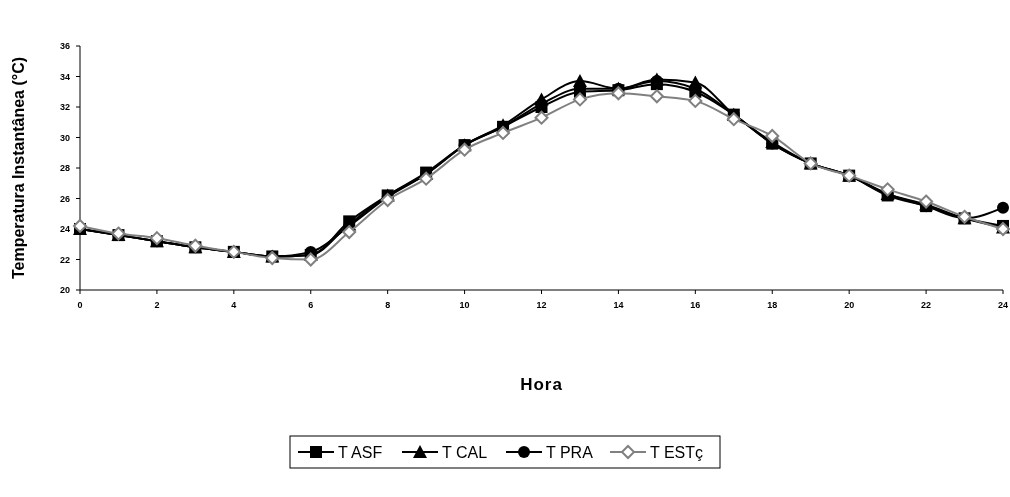 The image size is (1010, 497). Describe the element at coordinates (695, 305) in the screenshot. I see `x-tick-label: 16` at that location.